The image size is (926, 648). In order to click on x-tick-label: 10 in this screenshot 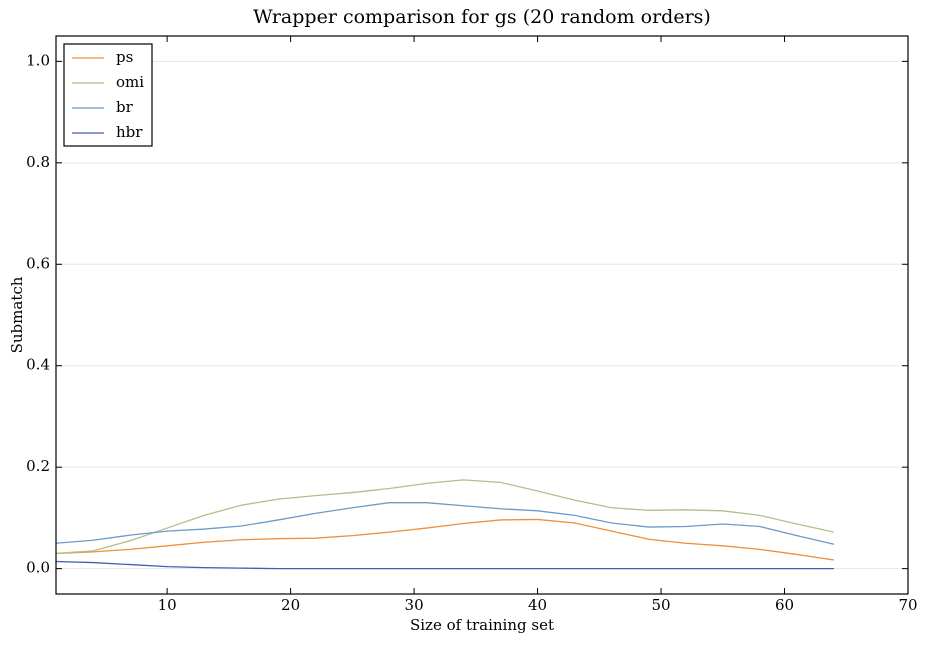, I will do `click(167, 605)`.